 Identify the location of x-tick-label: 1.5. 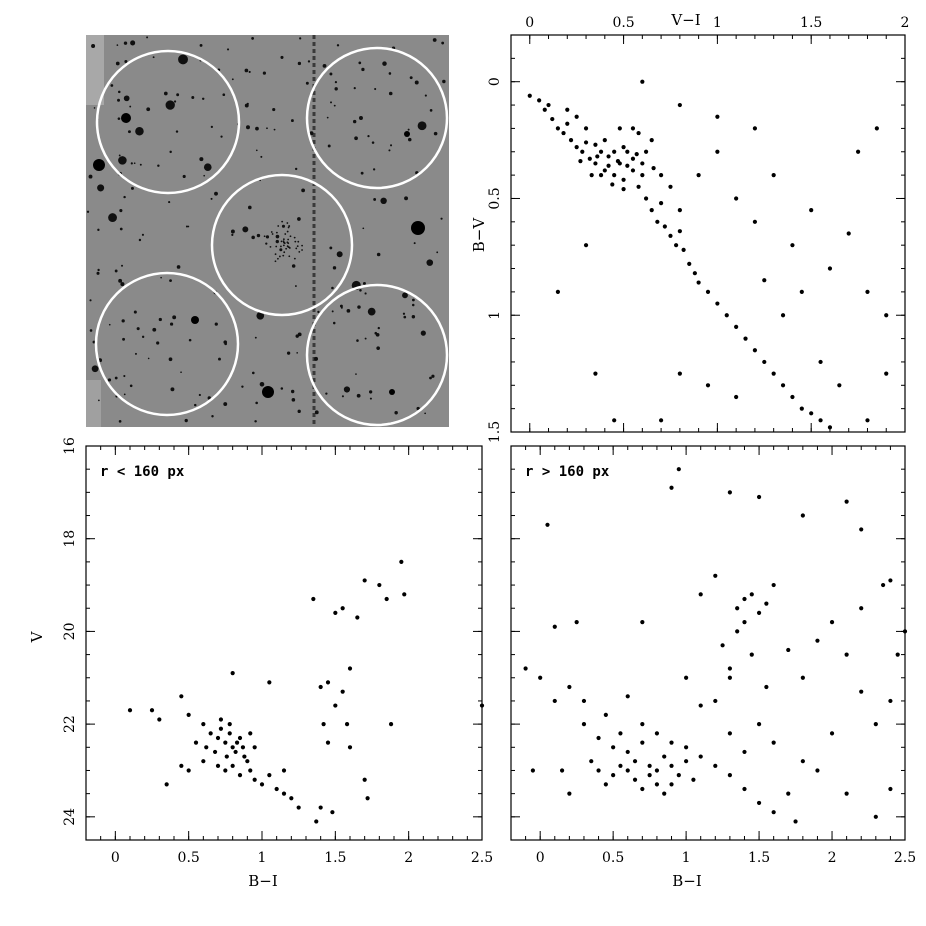
(811, 23).